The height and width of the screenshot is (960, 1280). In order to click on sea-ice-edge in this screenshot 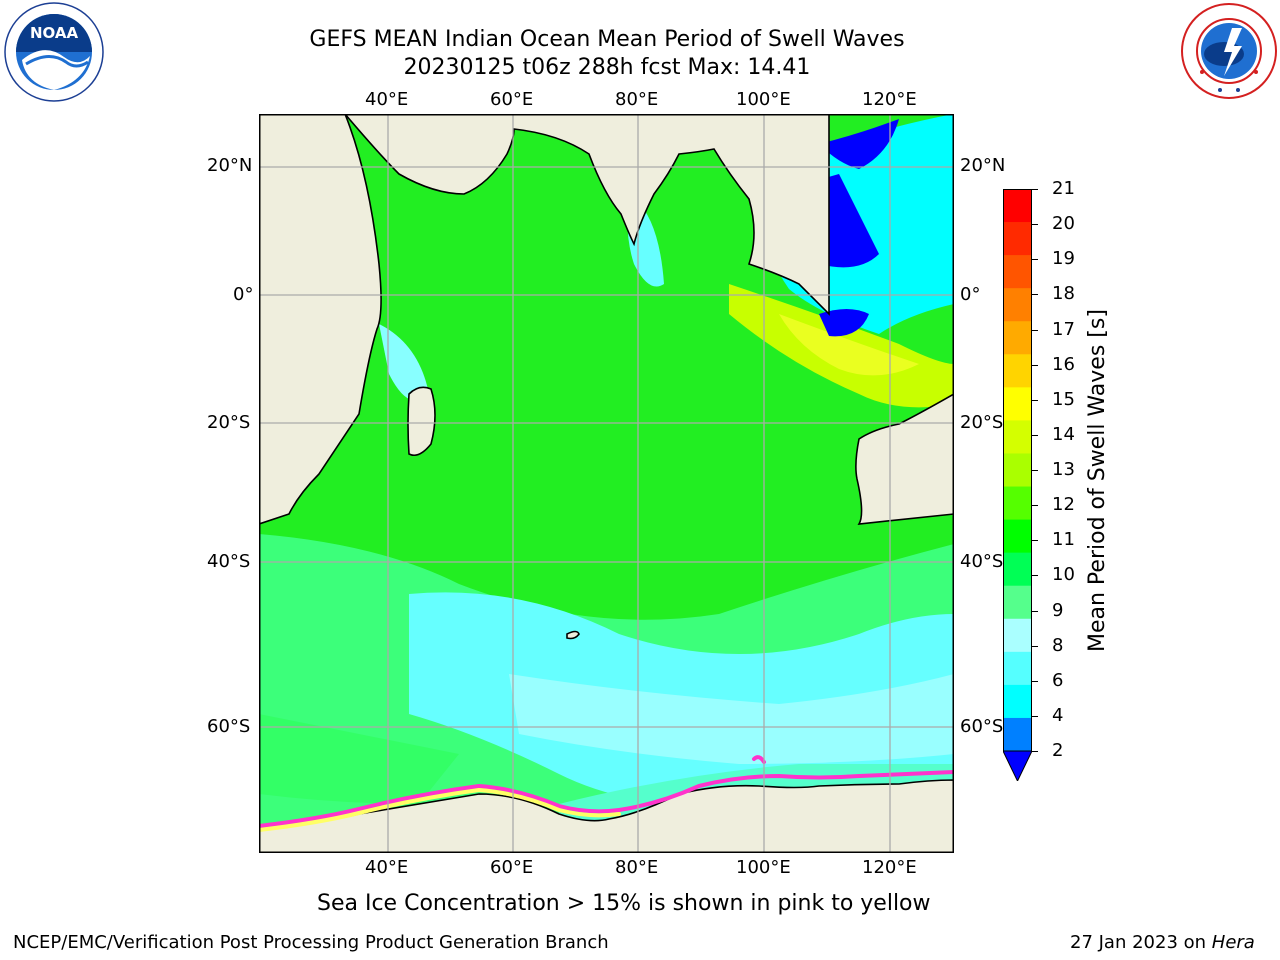, I will do `click(606, 793)`.